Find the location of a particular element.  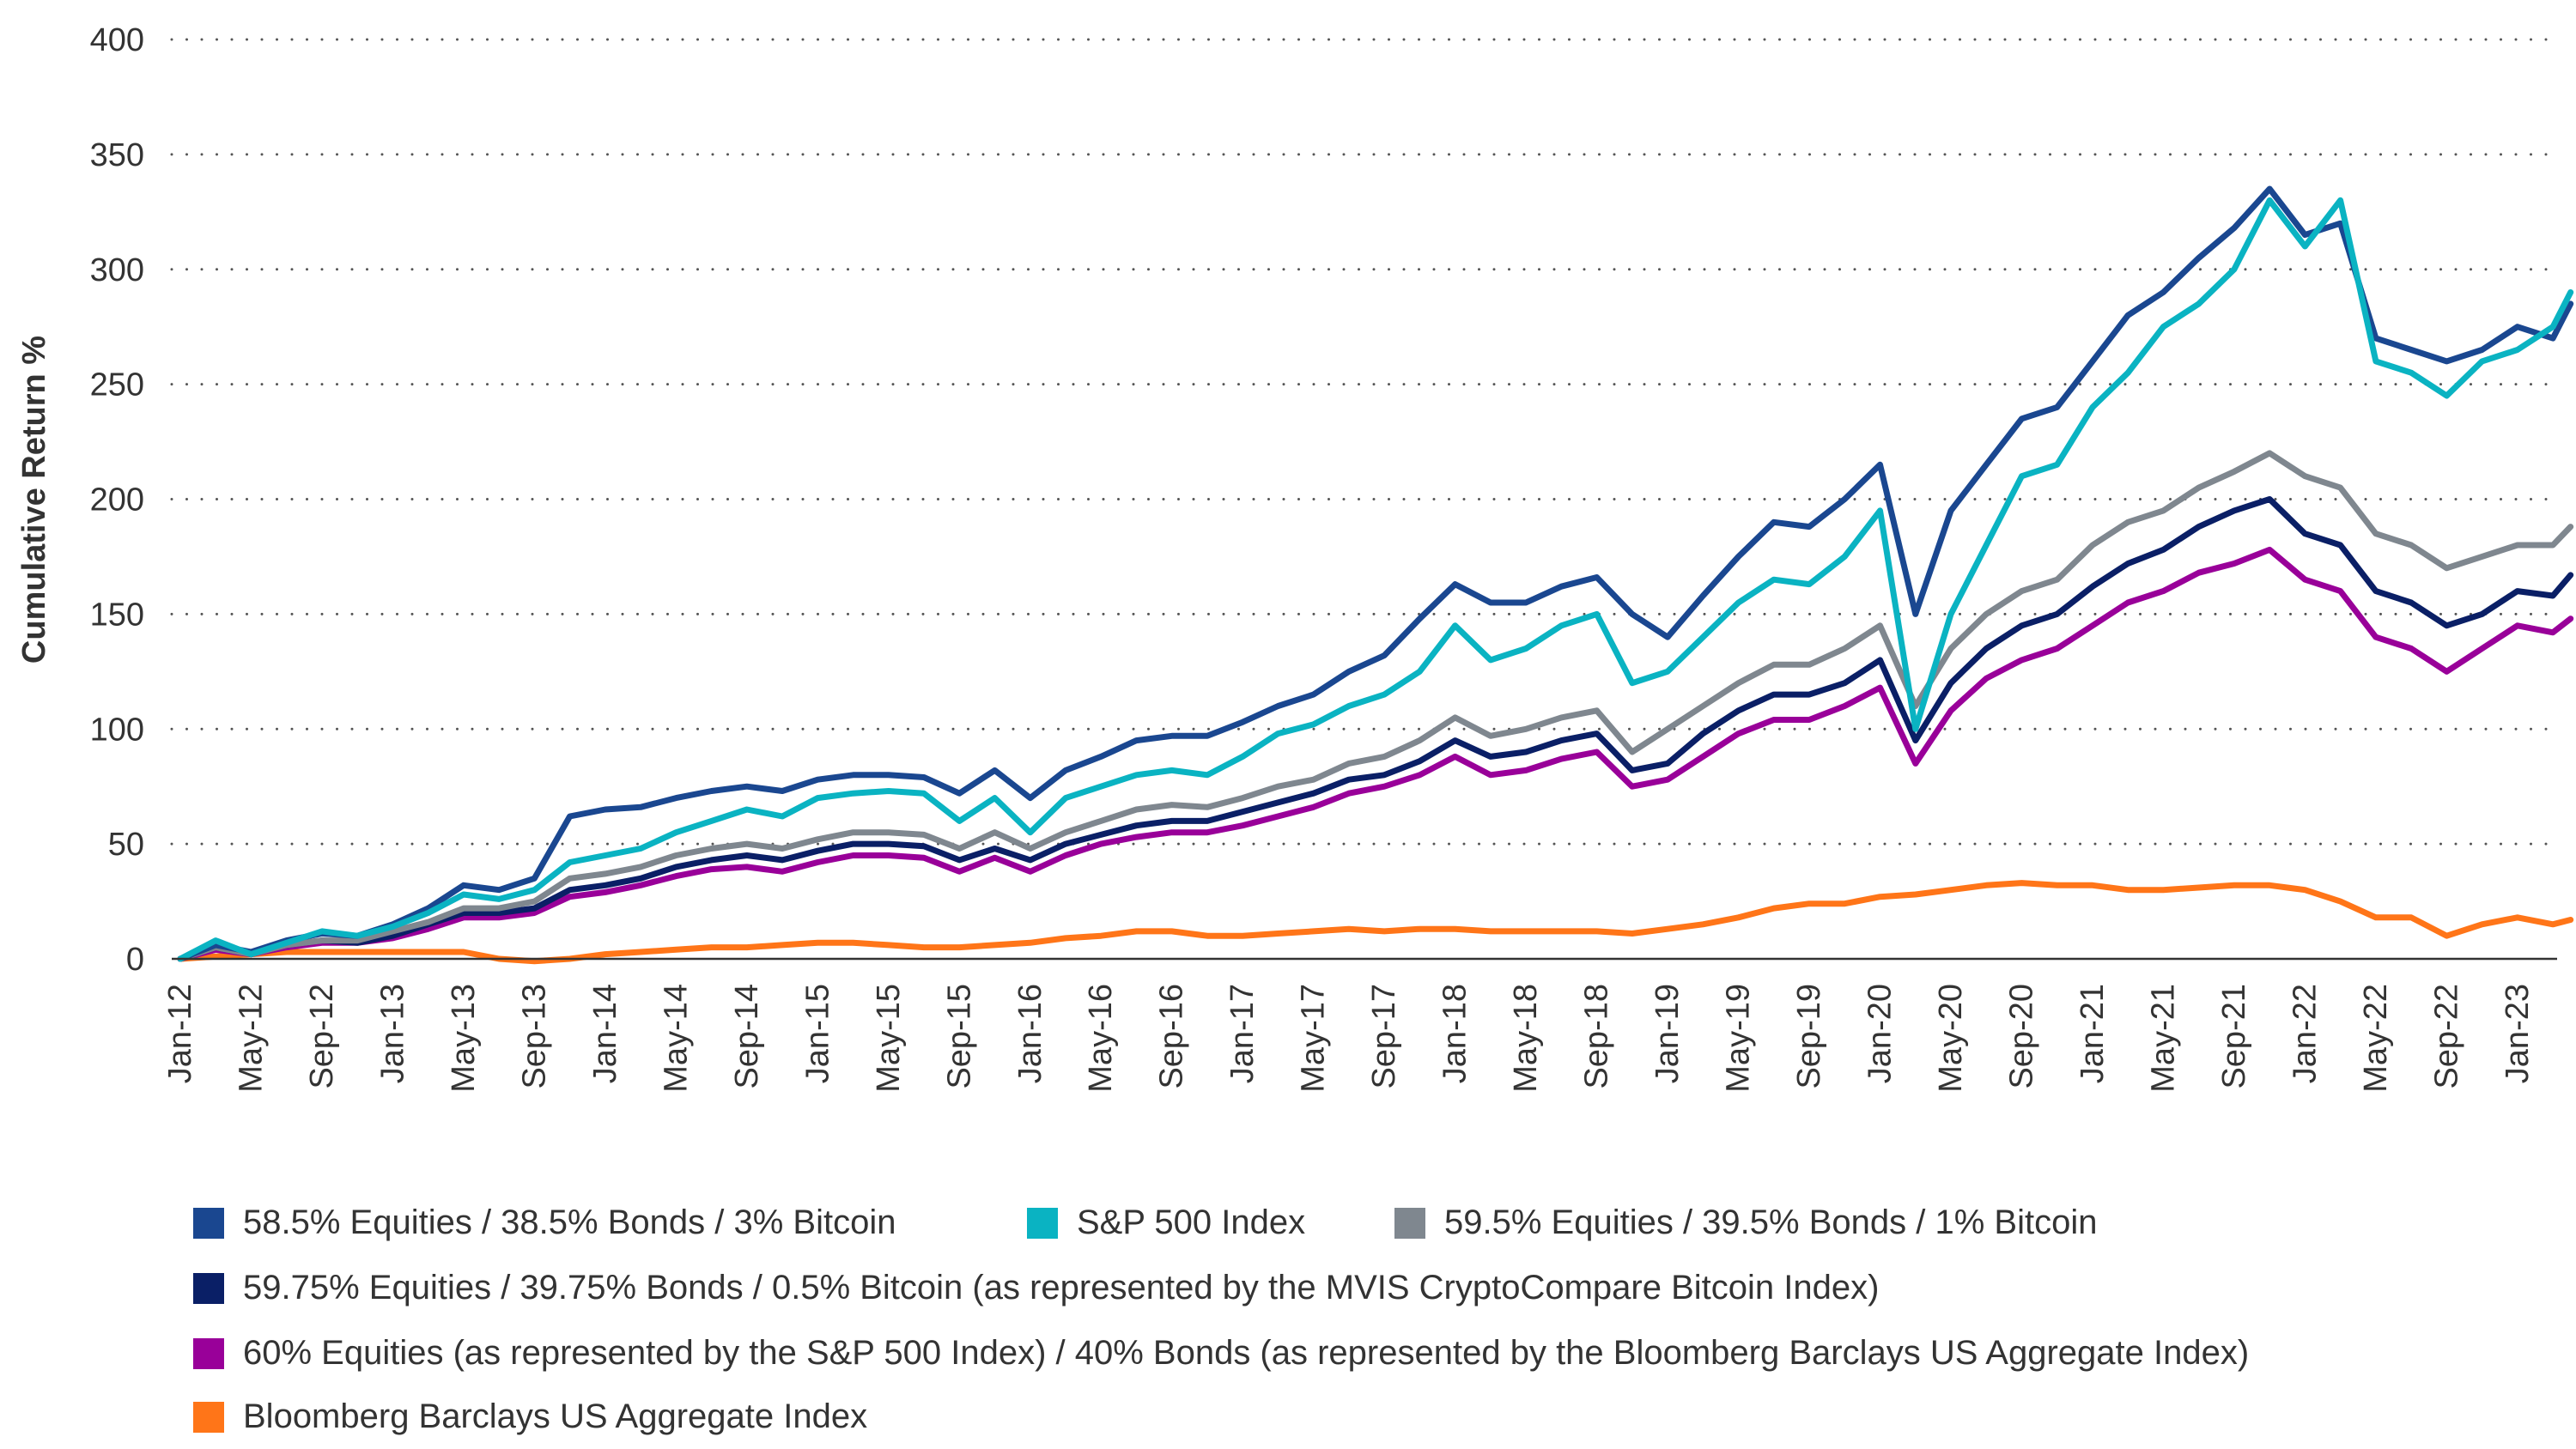

x-tick-label: May-16 is located at coordinates (1101, 1038).